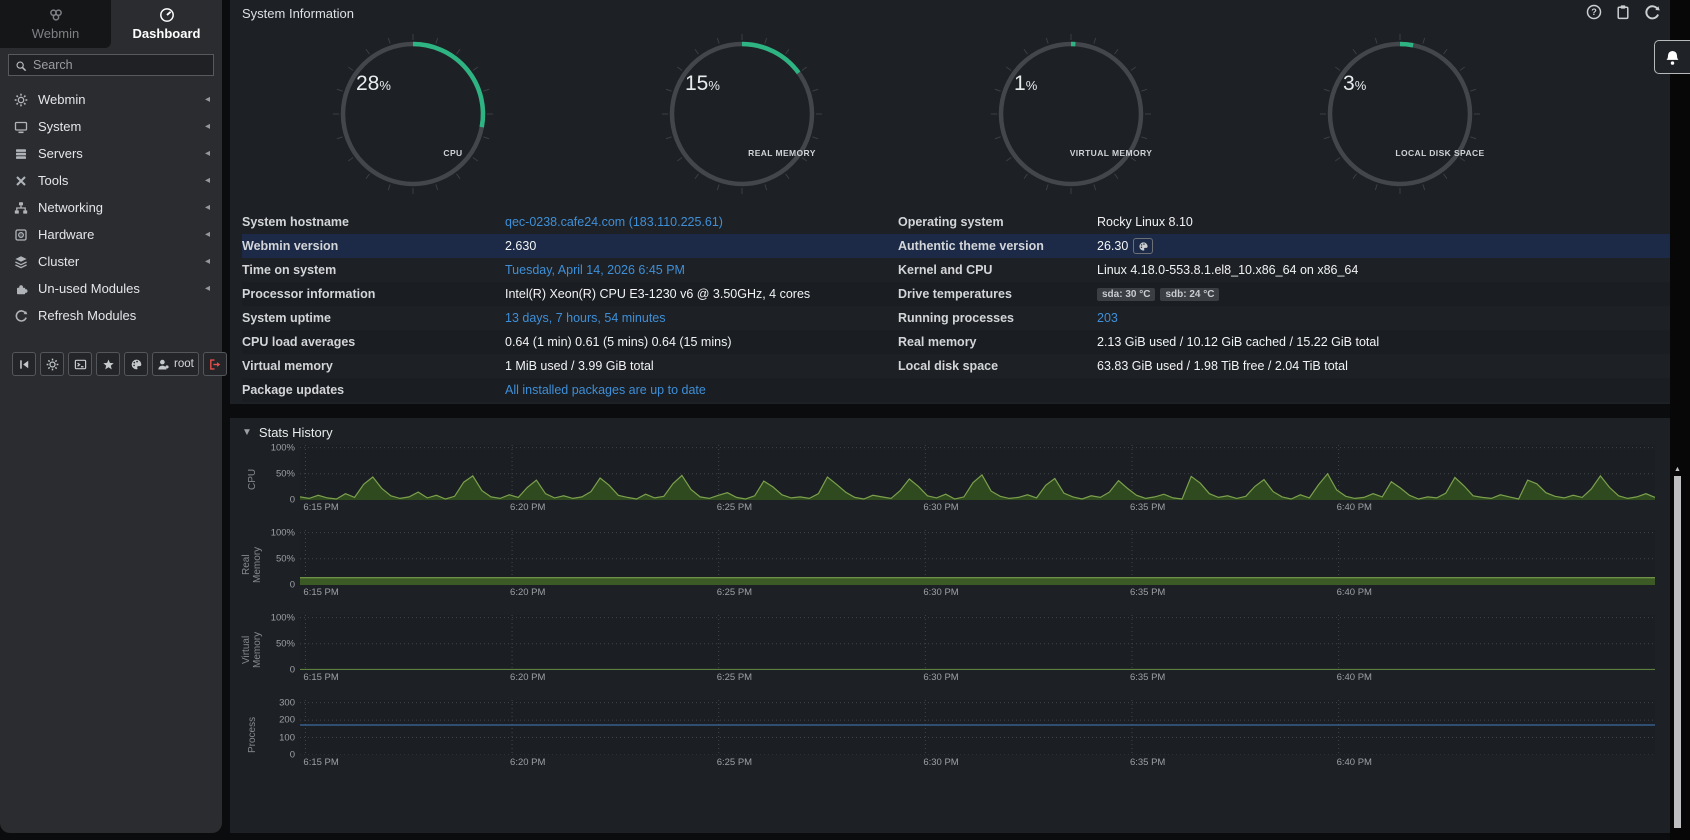 The image size is (1690, 840). Describe the element at coordinates (412, 116) in the screenshot. I see `gauge-cpu: 28% CPU` at that location.